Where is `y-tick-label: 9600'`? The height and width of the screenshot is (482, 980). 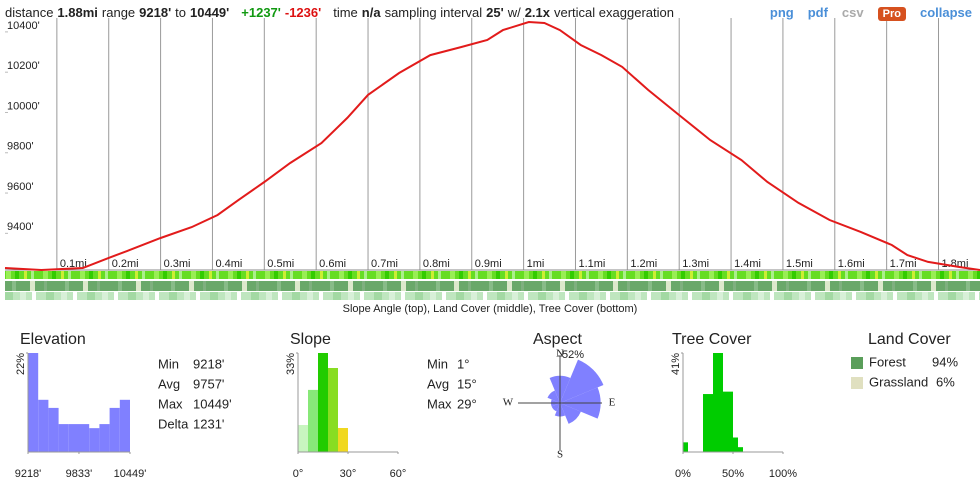 y-tick-label: 9600' is located at coordinates (20, 187).